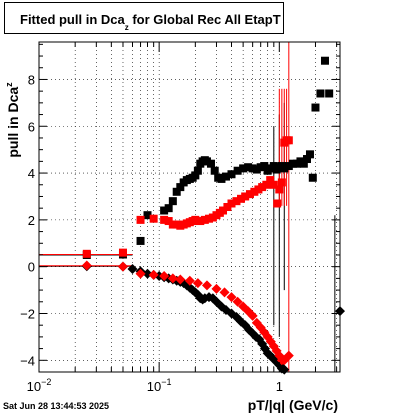 The width and height of the screenshot is (400, 414). I want to click on y-tick-label: 6, so click(31, 126).